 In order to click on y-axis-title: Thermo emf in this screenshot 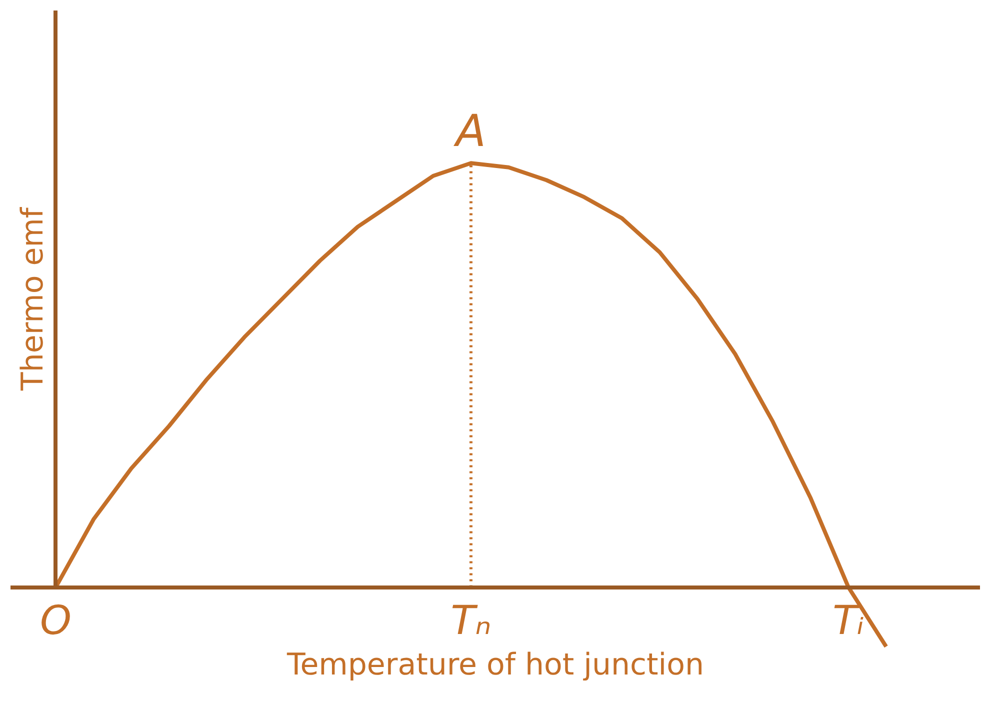, I will do `click(33, 299)`.